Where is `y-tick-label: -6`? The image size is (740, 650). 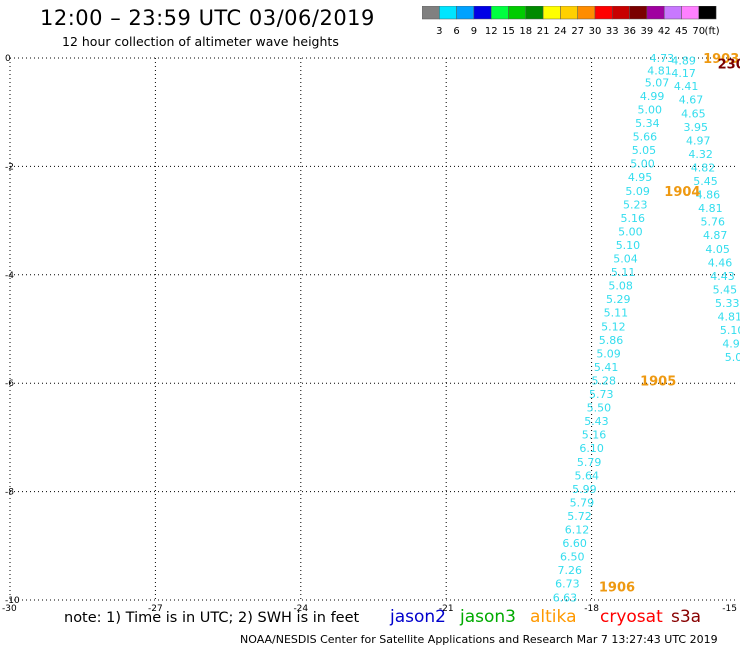 y-tick-label: -6 is located at coordinates (9, 384).